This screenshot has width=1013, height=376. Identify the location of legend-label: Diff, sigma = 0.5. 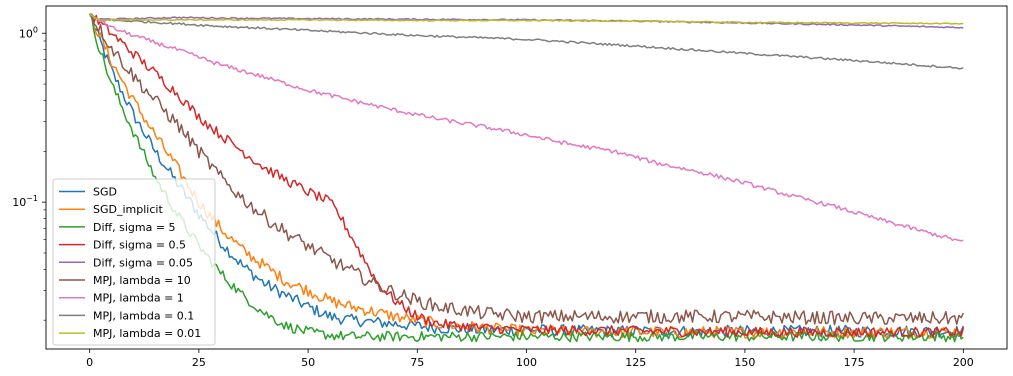
(139, 245).